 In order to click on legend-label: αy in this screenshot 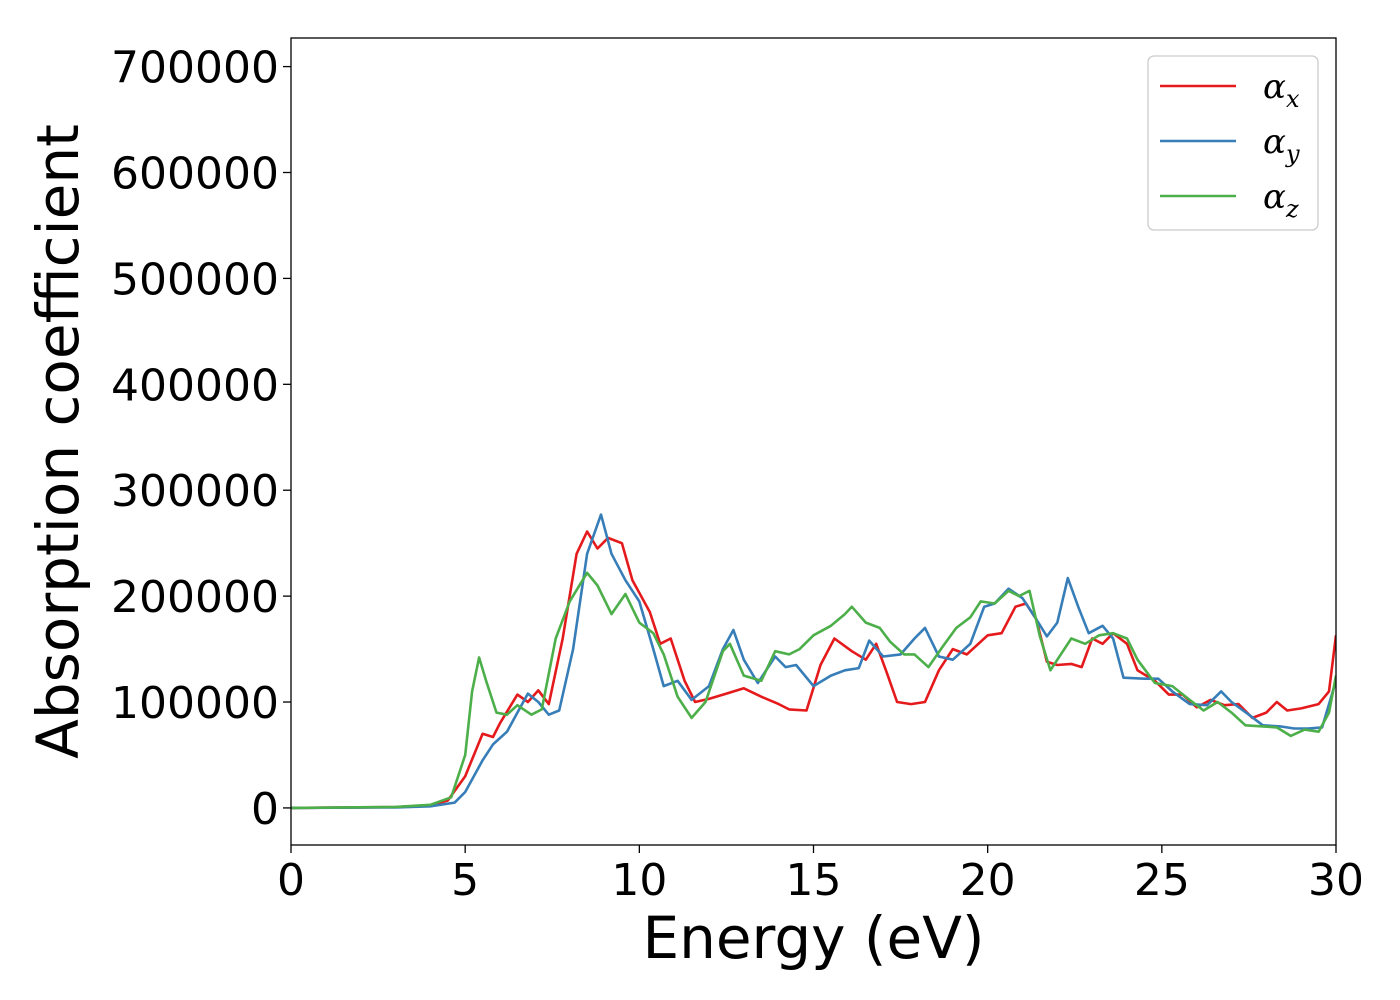, I will do `click(1281, 145)`.